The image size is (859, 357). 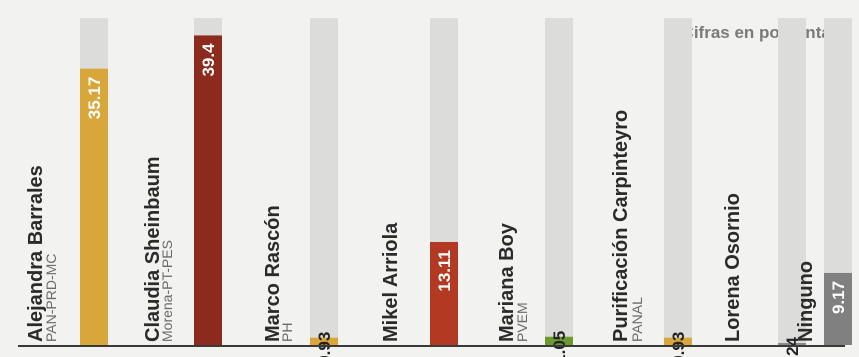 What do you see at coordinates (287, 332) in the screenshot?
I see `candidate-party: PH` at bounding box center [287, 332].